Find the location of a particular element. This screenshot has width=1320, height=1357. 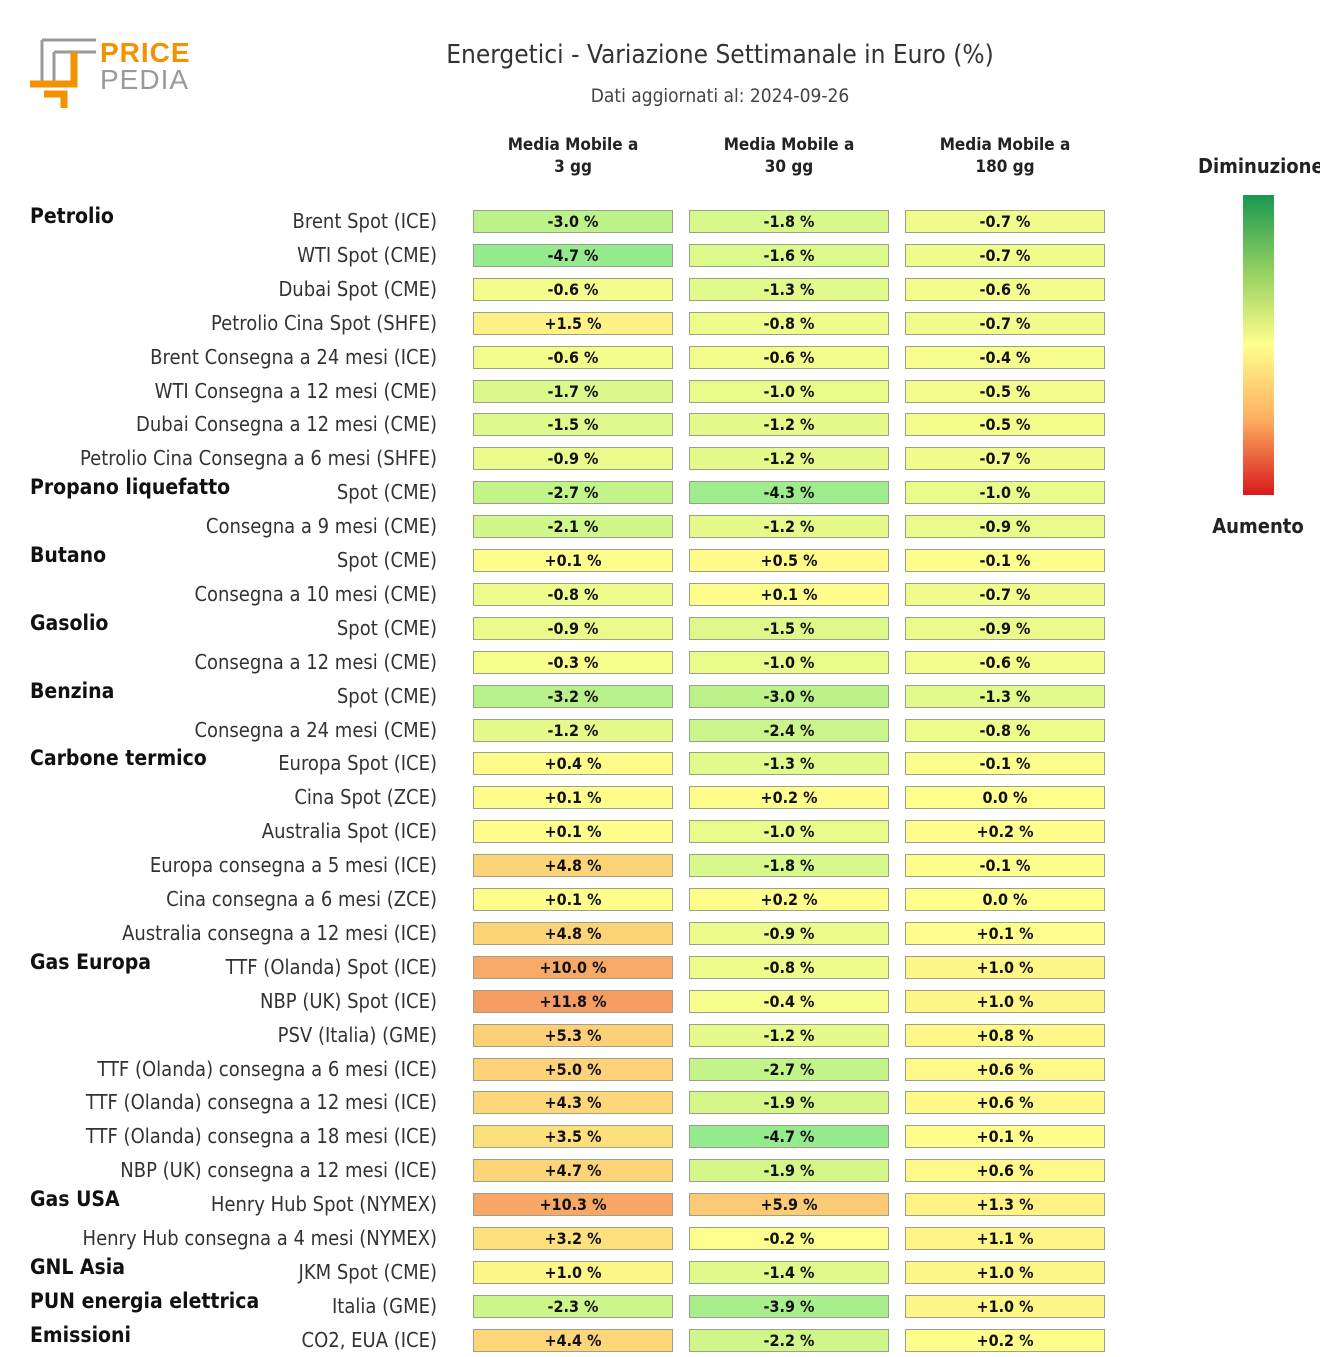

heatmap-cell: +3.5 % is located at coordinates (573, 1137).